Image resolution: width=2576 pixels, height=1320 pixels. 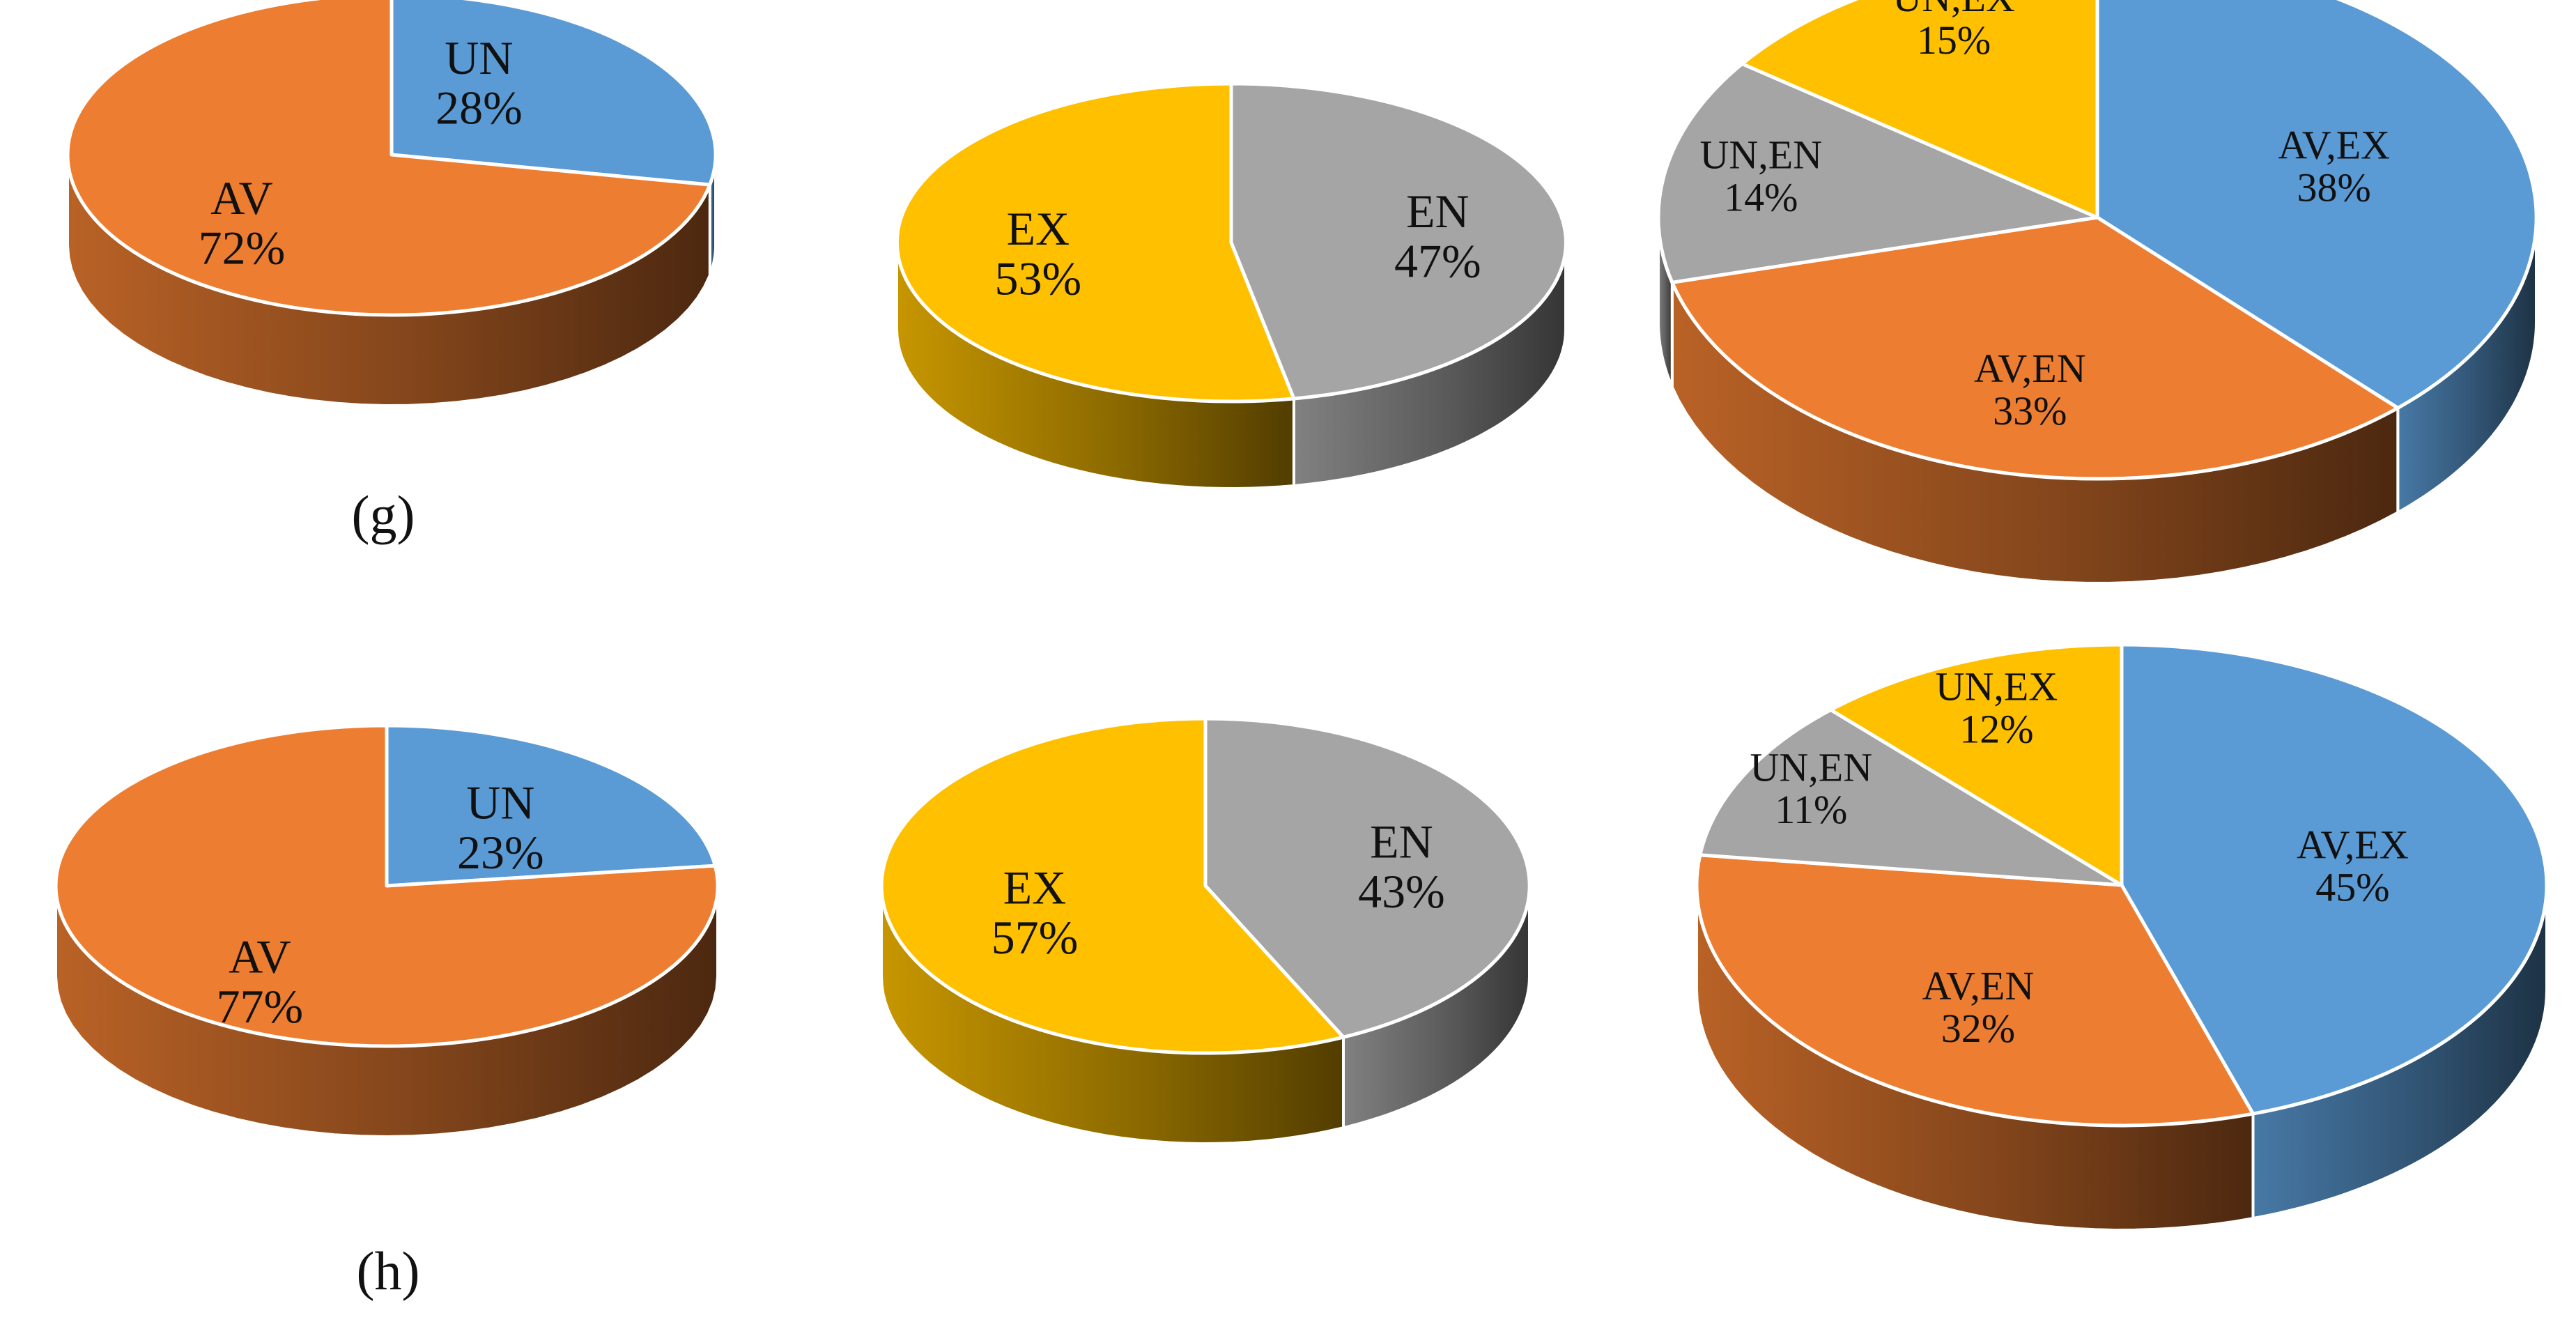 I want to click on panel-label-g: (g), so click(x=383, y=514).